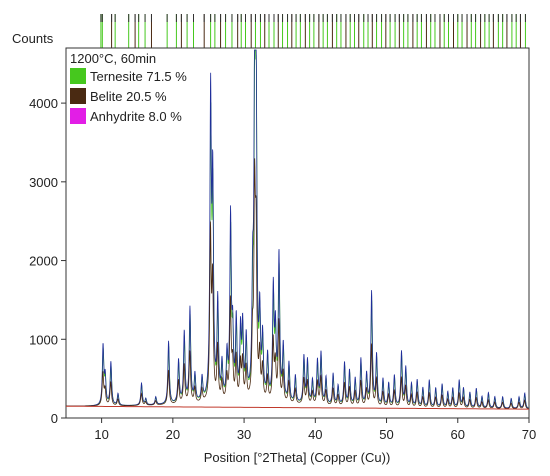  I want to click on x-tick-label: 70, so click(529, 434).